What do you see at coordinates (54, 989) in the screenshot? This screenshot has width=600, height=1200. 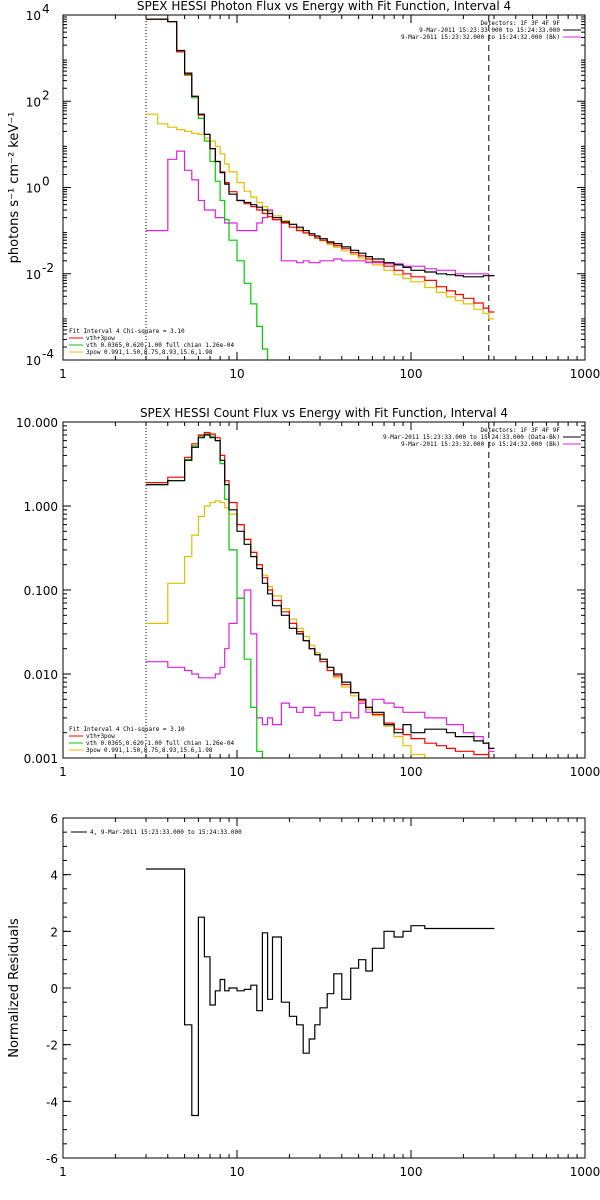 I see `y-tick-label: 0` at bounding box center [54, 989].